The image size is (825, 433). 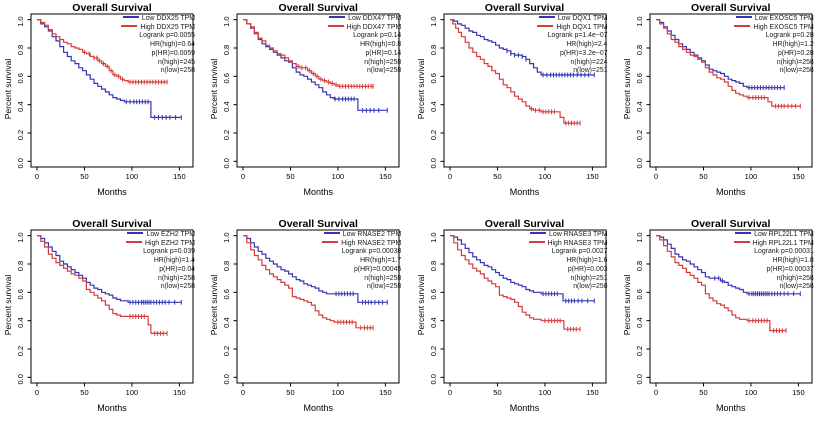 What do you see at coordinates (577, 36) in the screenshot?
I see `stat-logrank: Logrank p=1.4e−07` at bounding box center [577, 36].